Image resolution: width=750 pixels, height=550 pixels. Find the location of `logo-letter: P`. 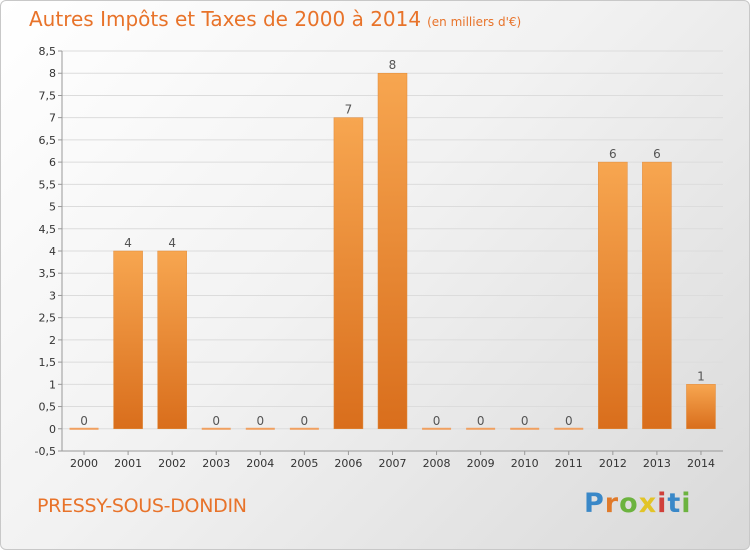

logo-letter: P is located at coordinates (594, 503).